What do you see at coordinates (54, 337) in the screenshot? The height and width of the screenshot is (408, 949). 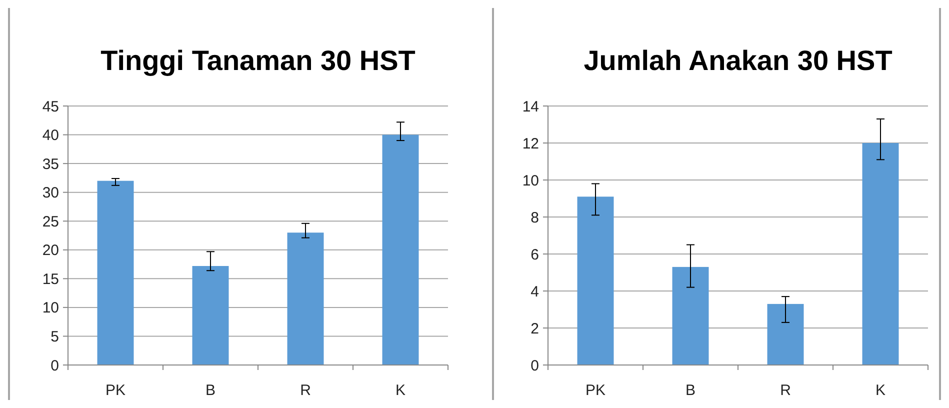 I see `y-tick-label: 5` at bounding box center [54, 337].